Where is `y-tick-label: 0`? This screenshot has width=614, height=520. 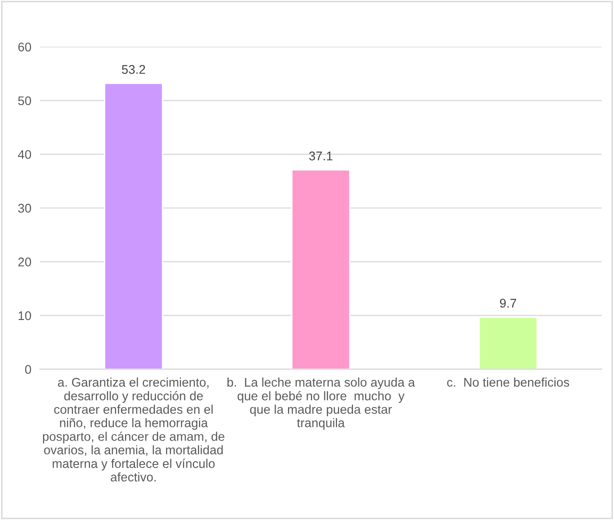
y-tick-label: 0 is located at coordinates (28, 369).